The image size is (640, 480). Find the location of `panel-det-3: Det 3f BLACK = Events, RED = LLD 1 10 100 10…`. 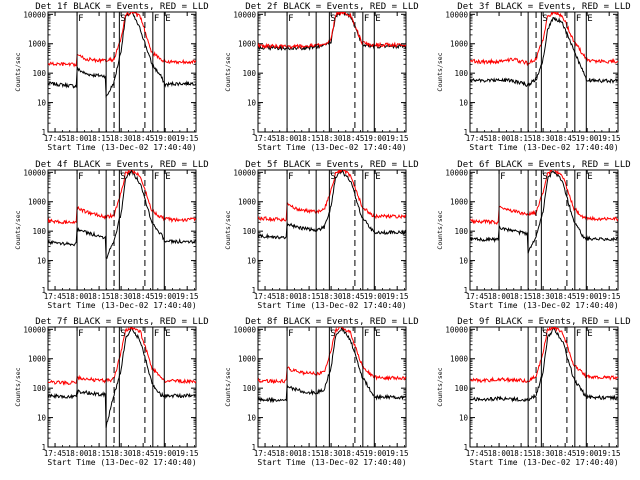

panel-det-3: Det 3f BLACK = Events, RED = LLD 1 10 100 10… is located at coordinates (533, 77).